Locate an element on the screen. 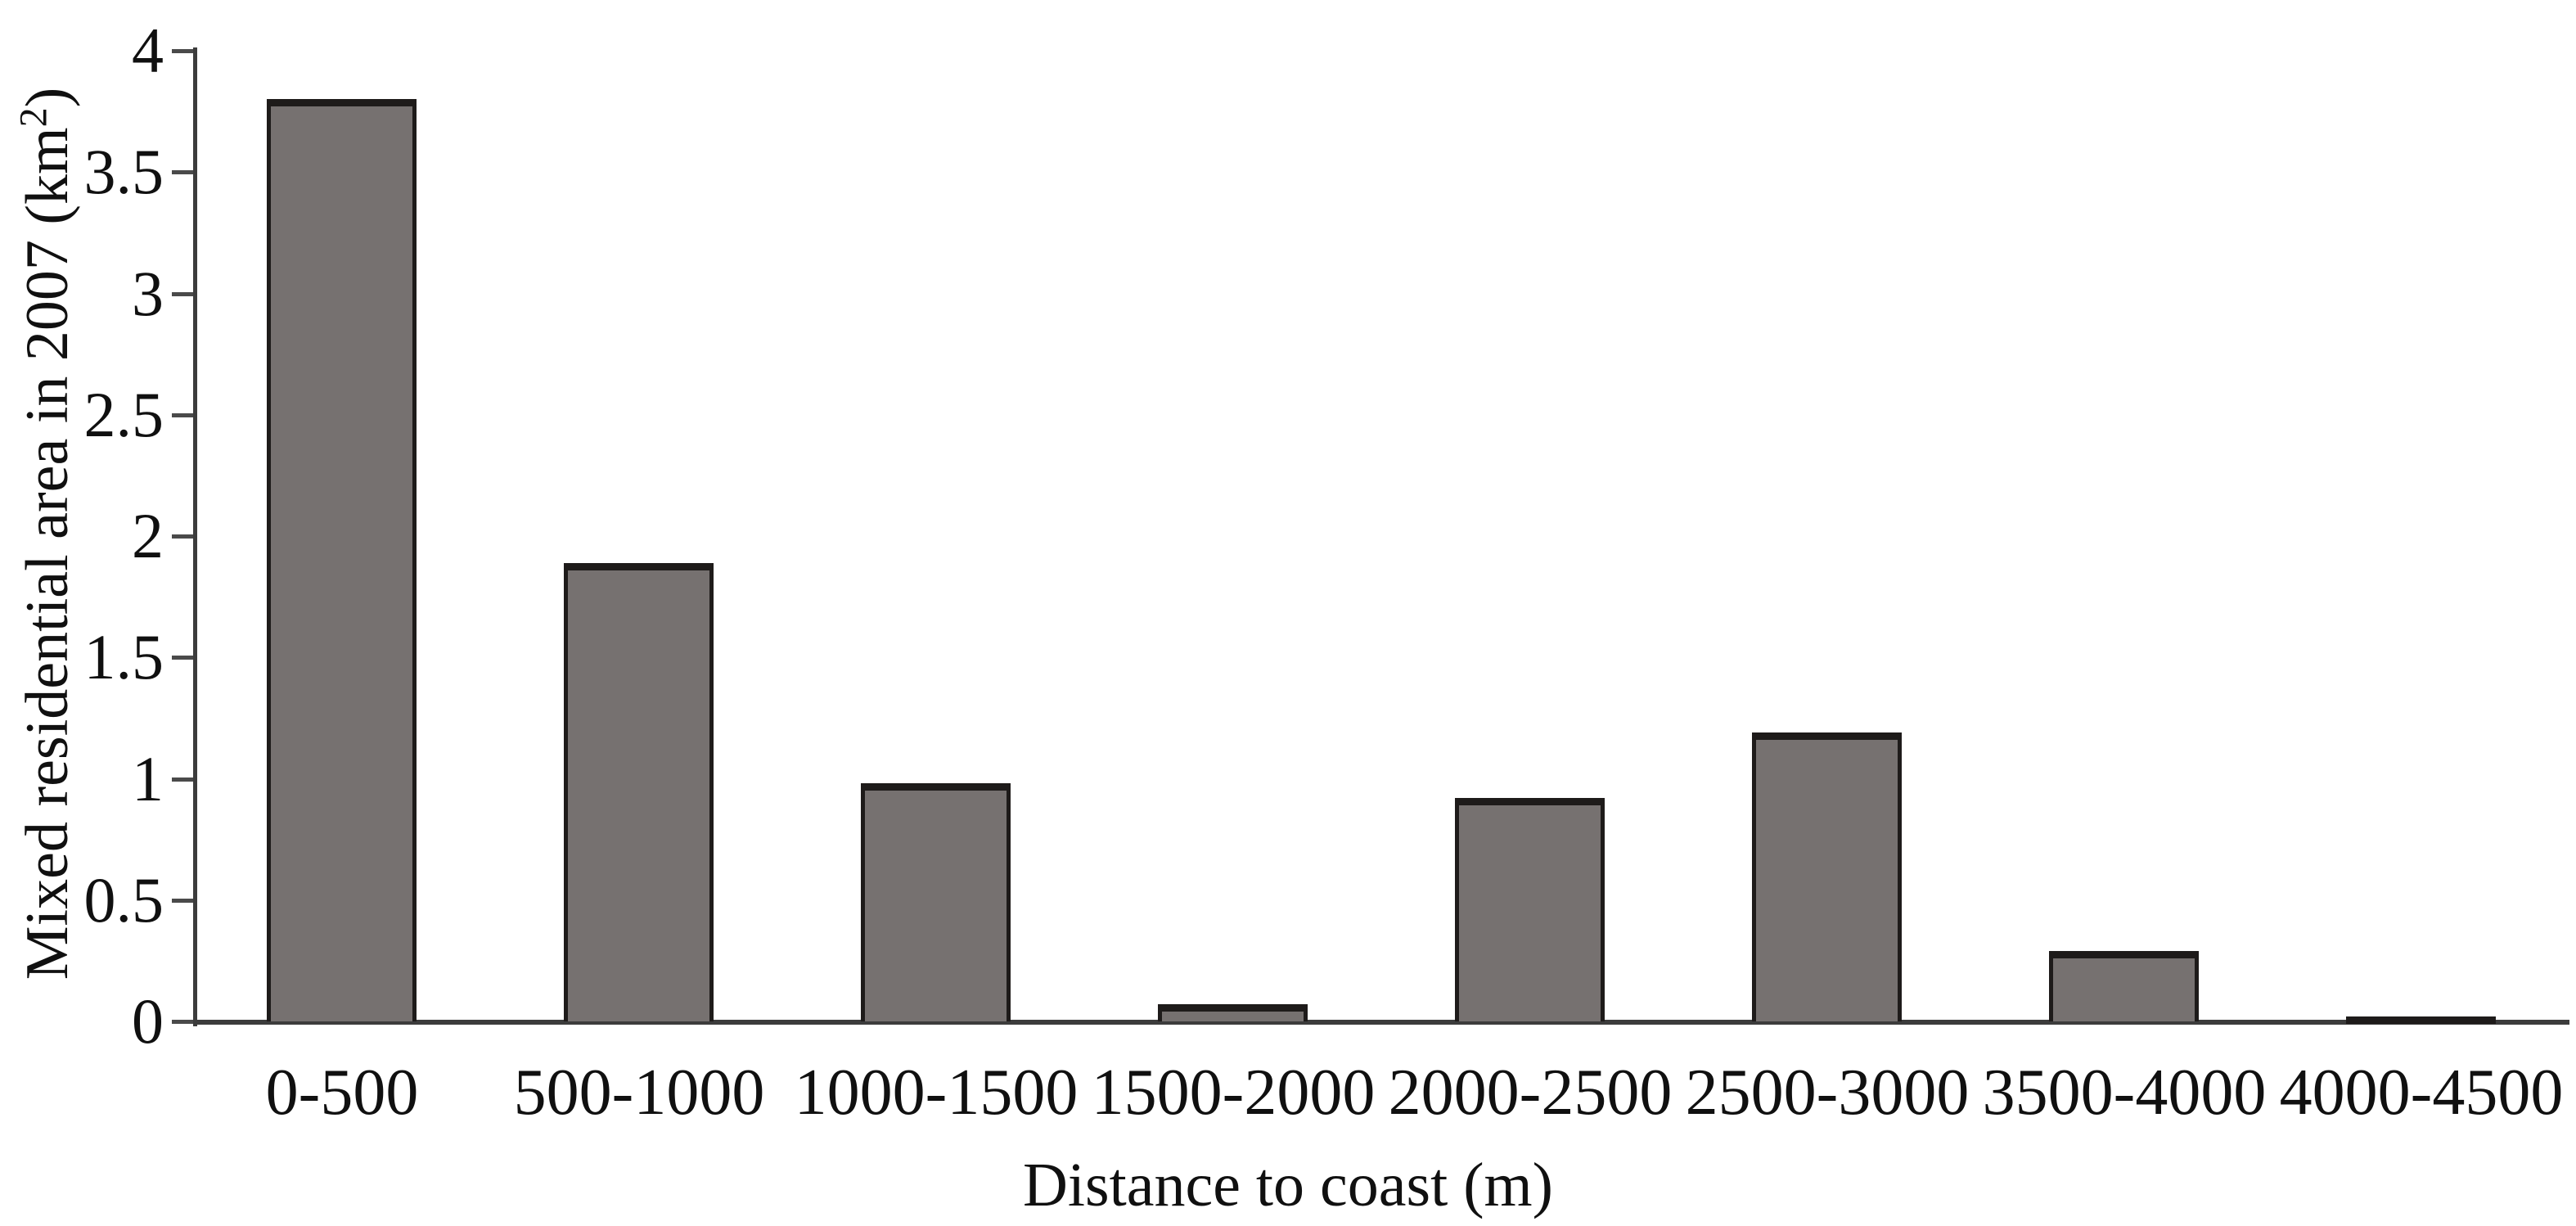 The height and width of the screenshot is (1226, 2576). y-axis-title-close-paren: ) is located at coordinates (47, 97).